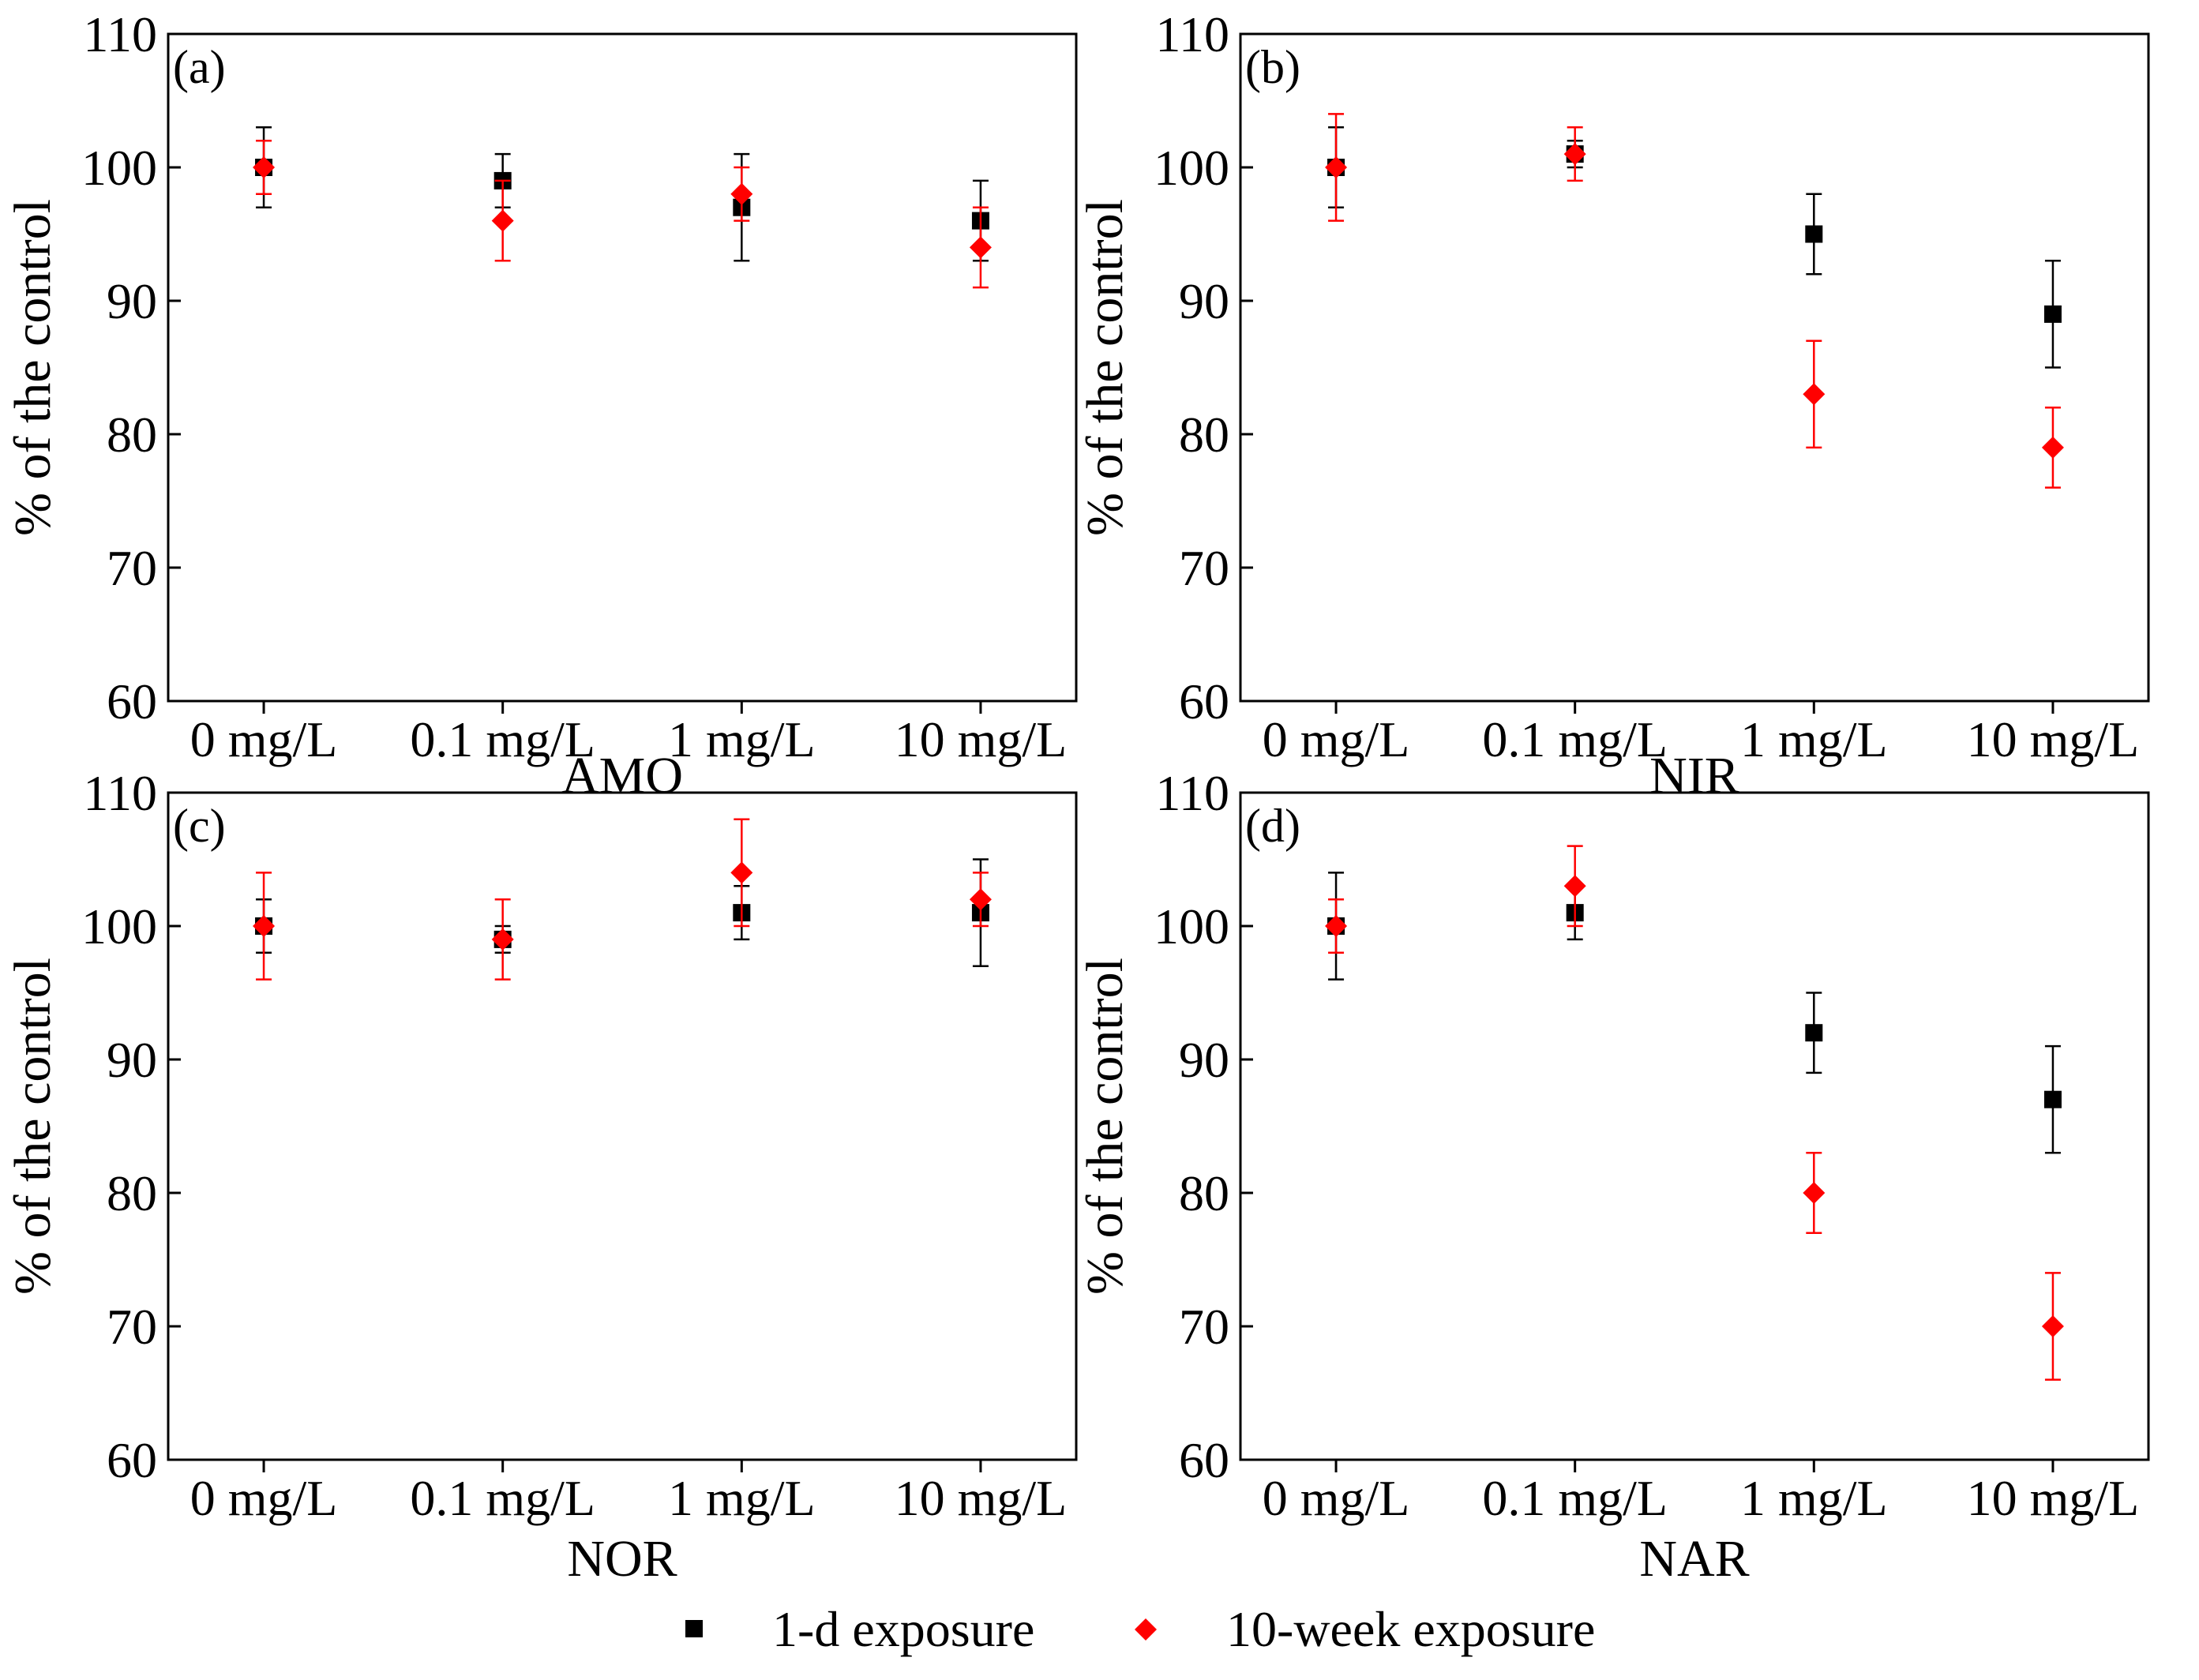  Describe the element at coordinates (903, 1629) in the screenshot. I see `legend-label-1d-exposure: 1-d exposure` at that location.